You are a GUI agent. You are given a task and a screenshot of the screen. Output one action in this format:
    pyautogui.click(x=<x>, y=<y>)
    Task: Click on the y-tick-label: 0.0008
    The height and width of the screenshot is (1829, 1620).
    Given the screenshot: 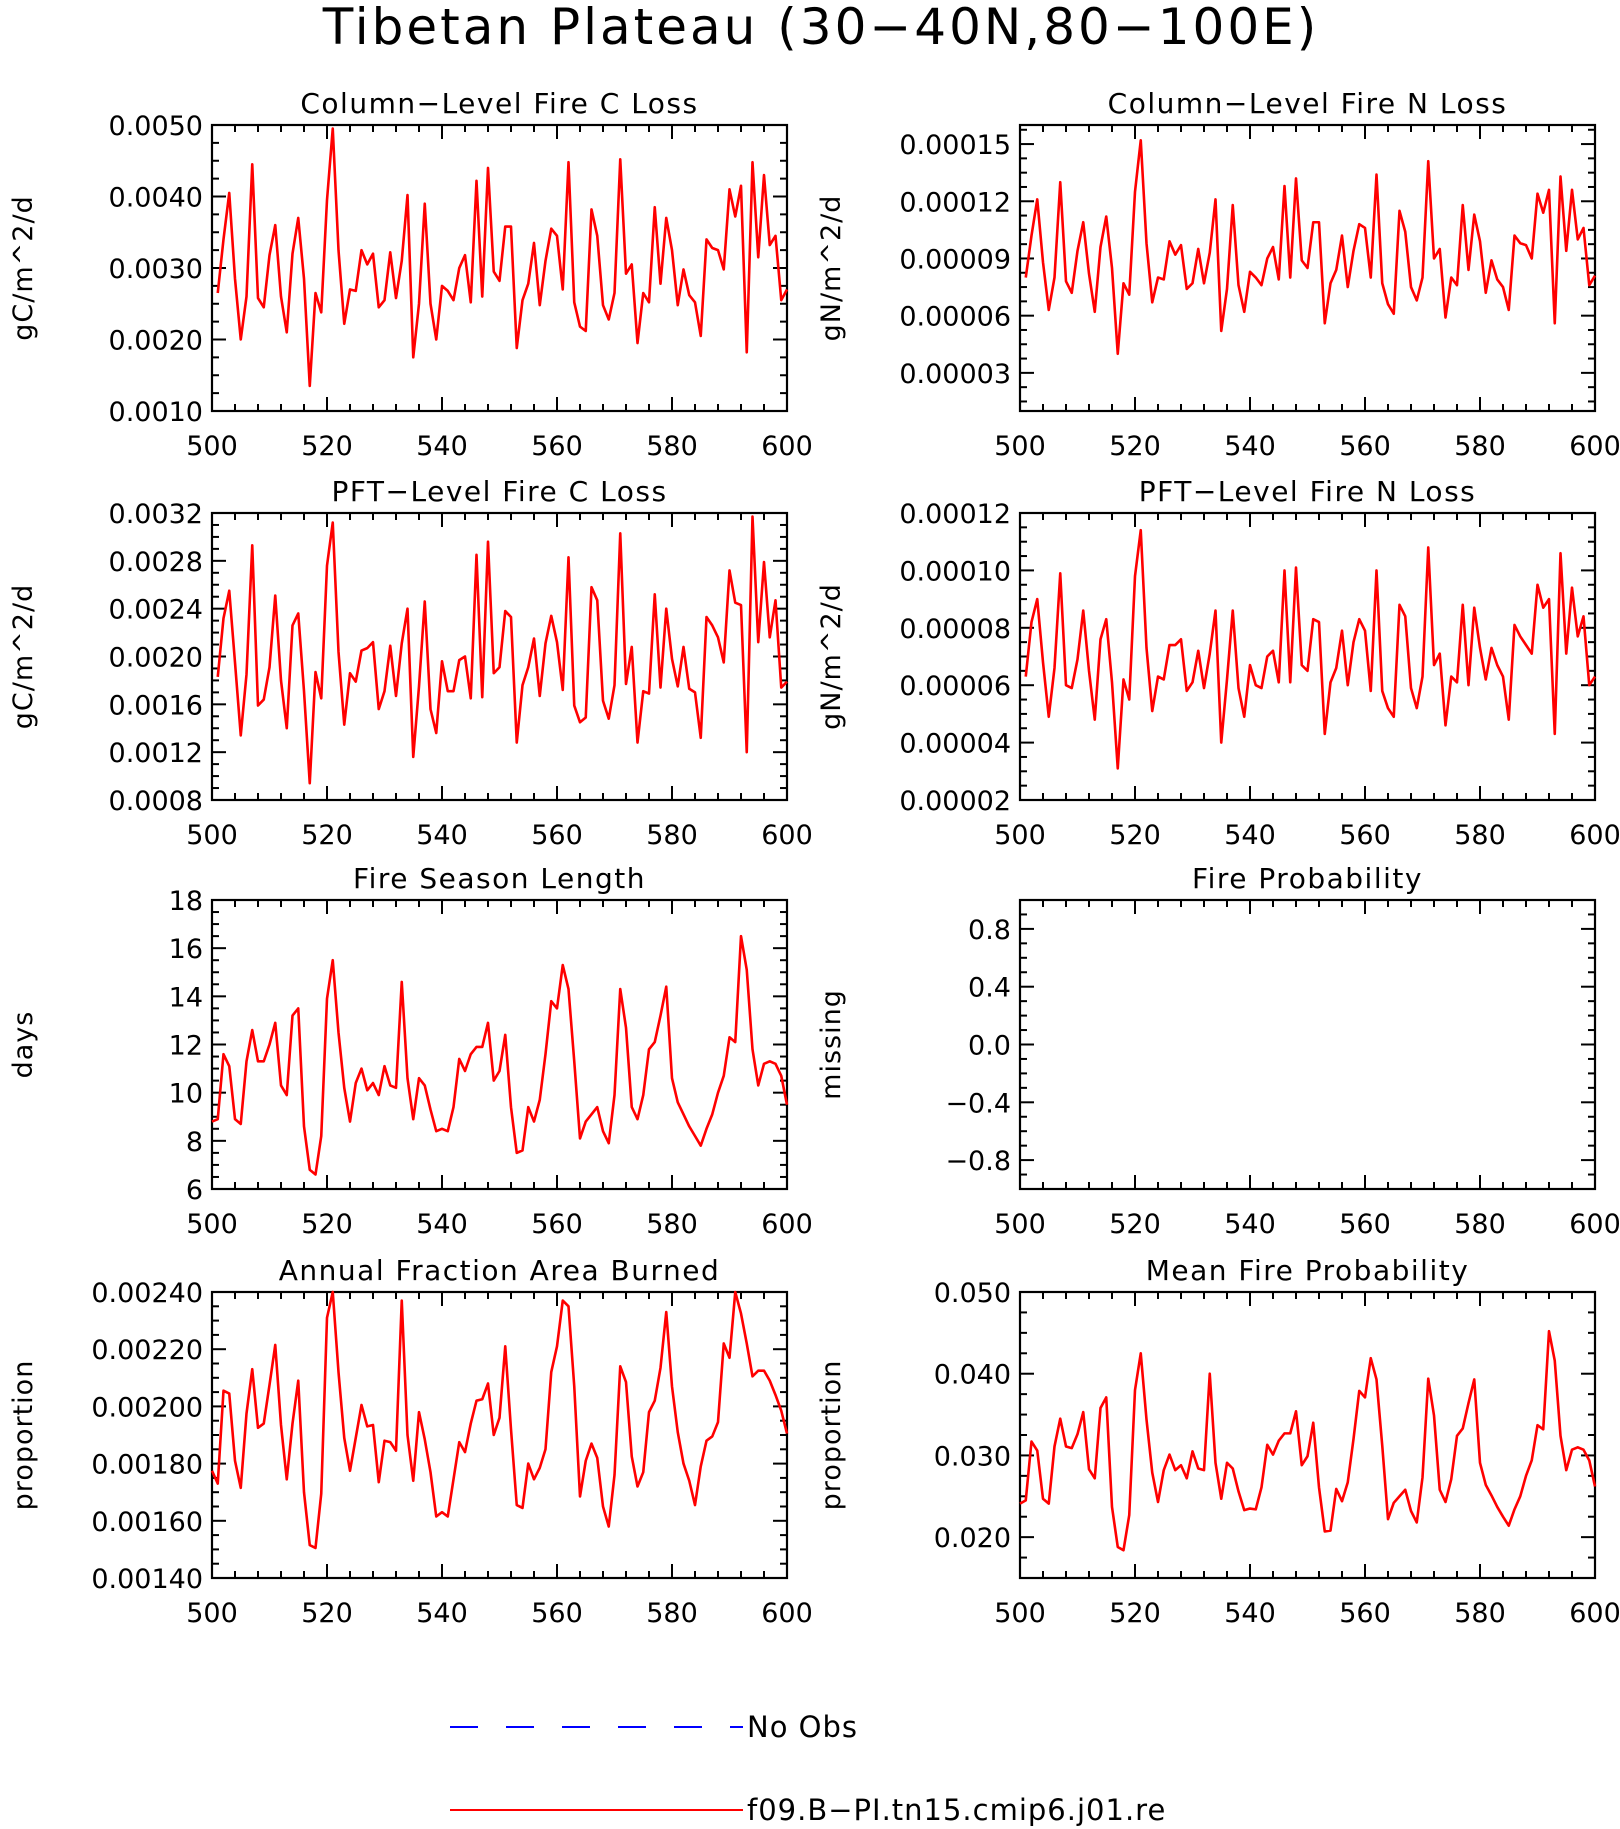 What is the action you would take?
    pyautogui.click(x=156, y=801)
    